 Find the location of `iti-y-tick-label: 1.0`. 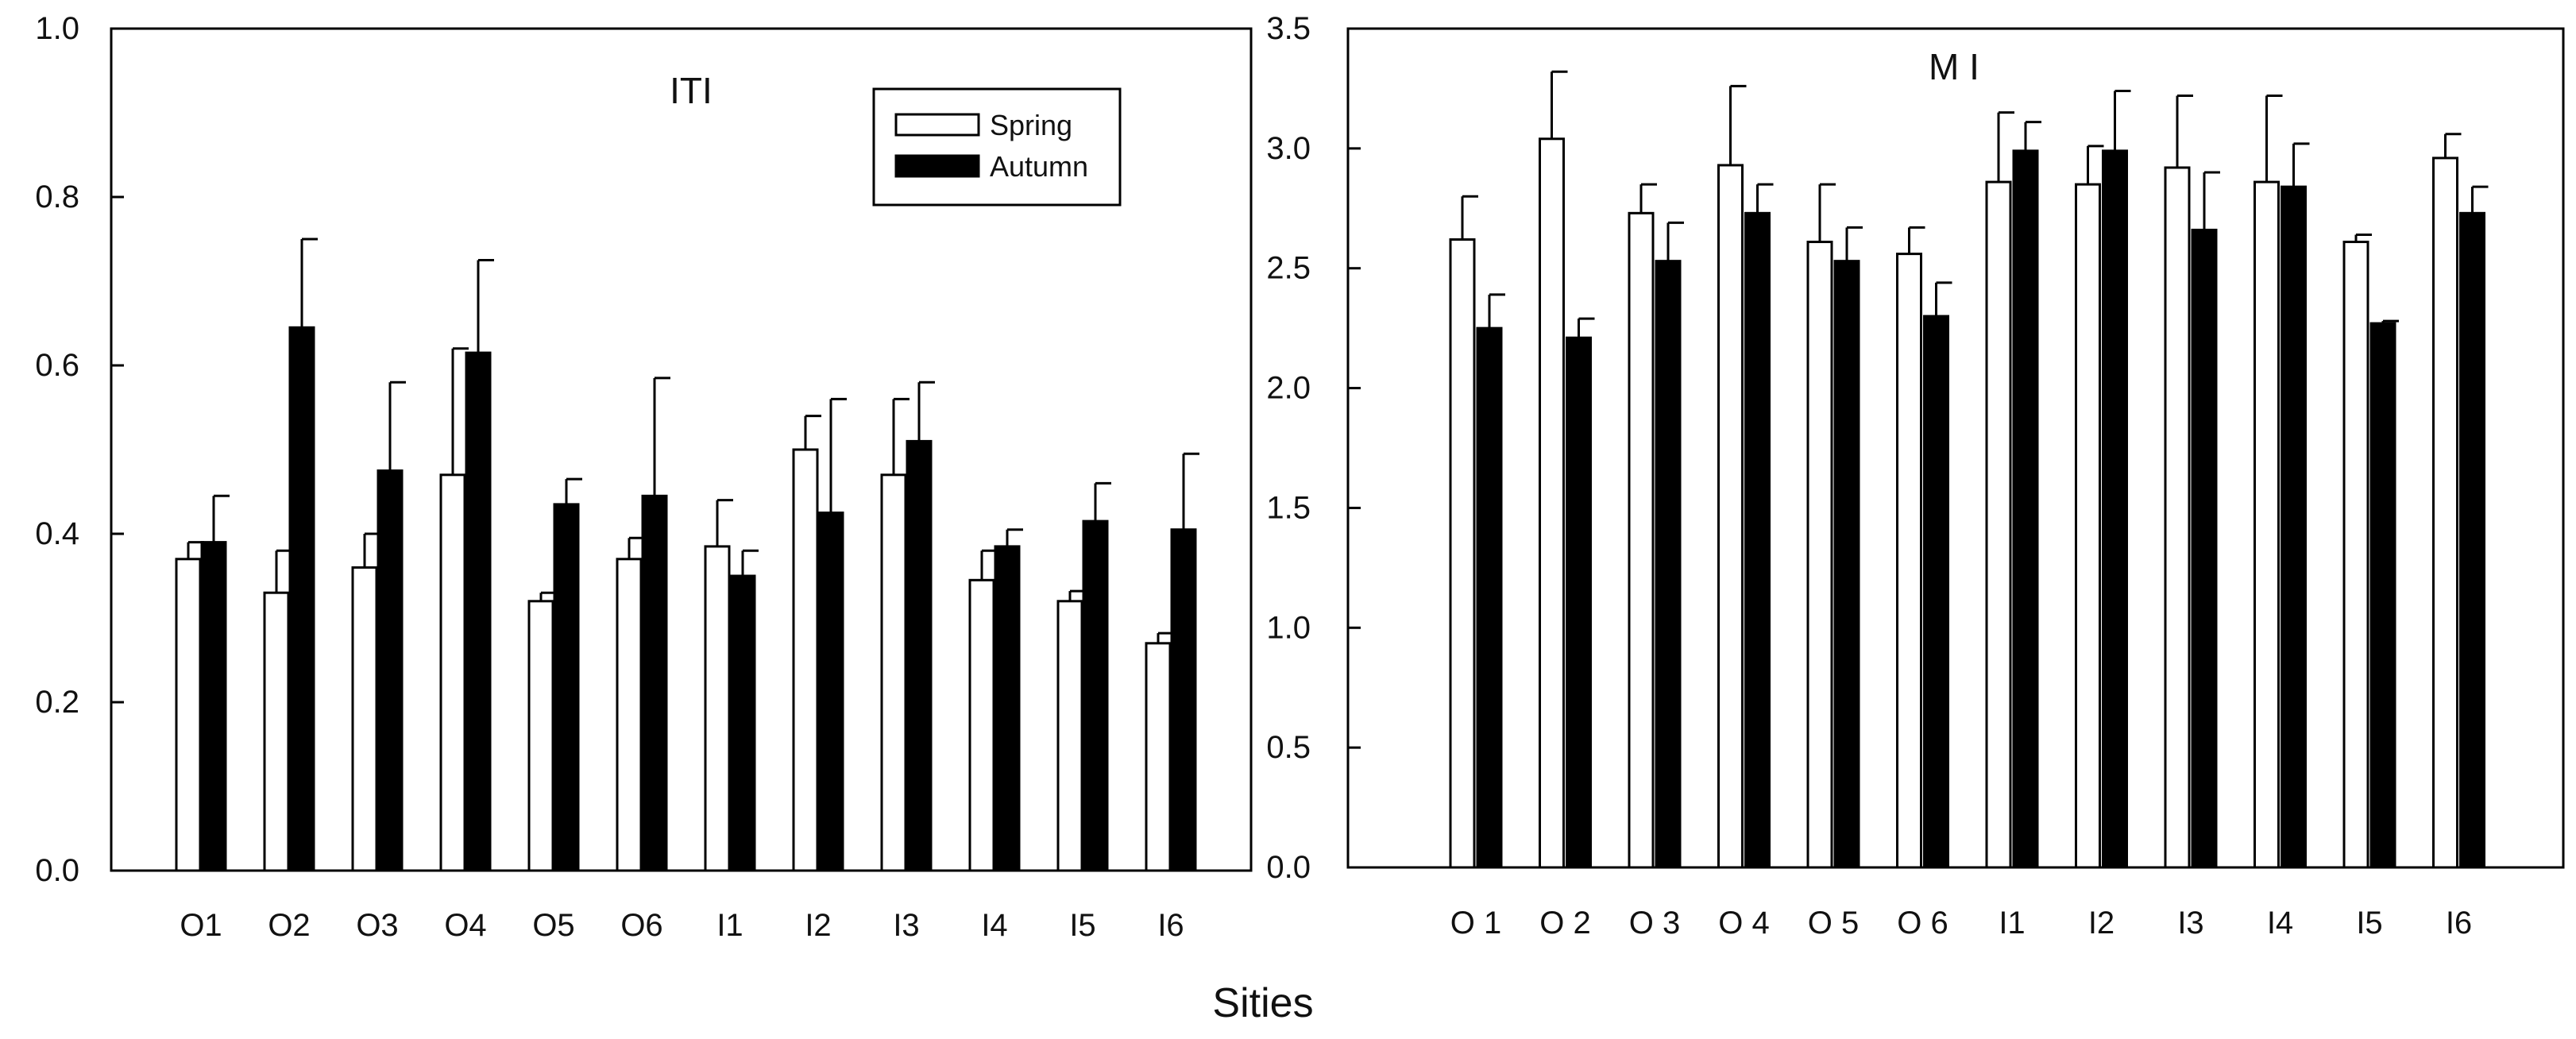

iti-y-tick-label: 1.0 is located at coordinates (57, 29).